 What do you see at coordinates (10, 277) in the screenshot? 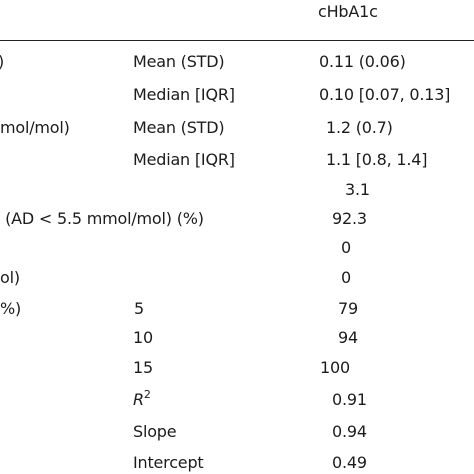
I see `row-8-label: ol)` at bounding box center [10, 277].